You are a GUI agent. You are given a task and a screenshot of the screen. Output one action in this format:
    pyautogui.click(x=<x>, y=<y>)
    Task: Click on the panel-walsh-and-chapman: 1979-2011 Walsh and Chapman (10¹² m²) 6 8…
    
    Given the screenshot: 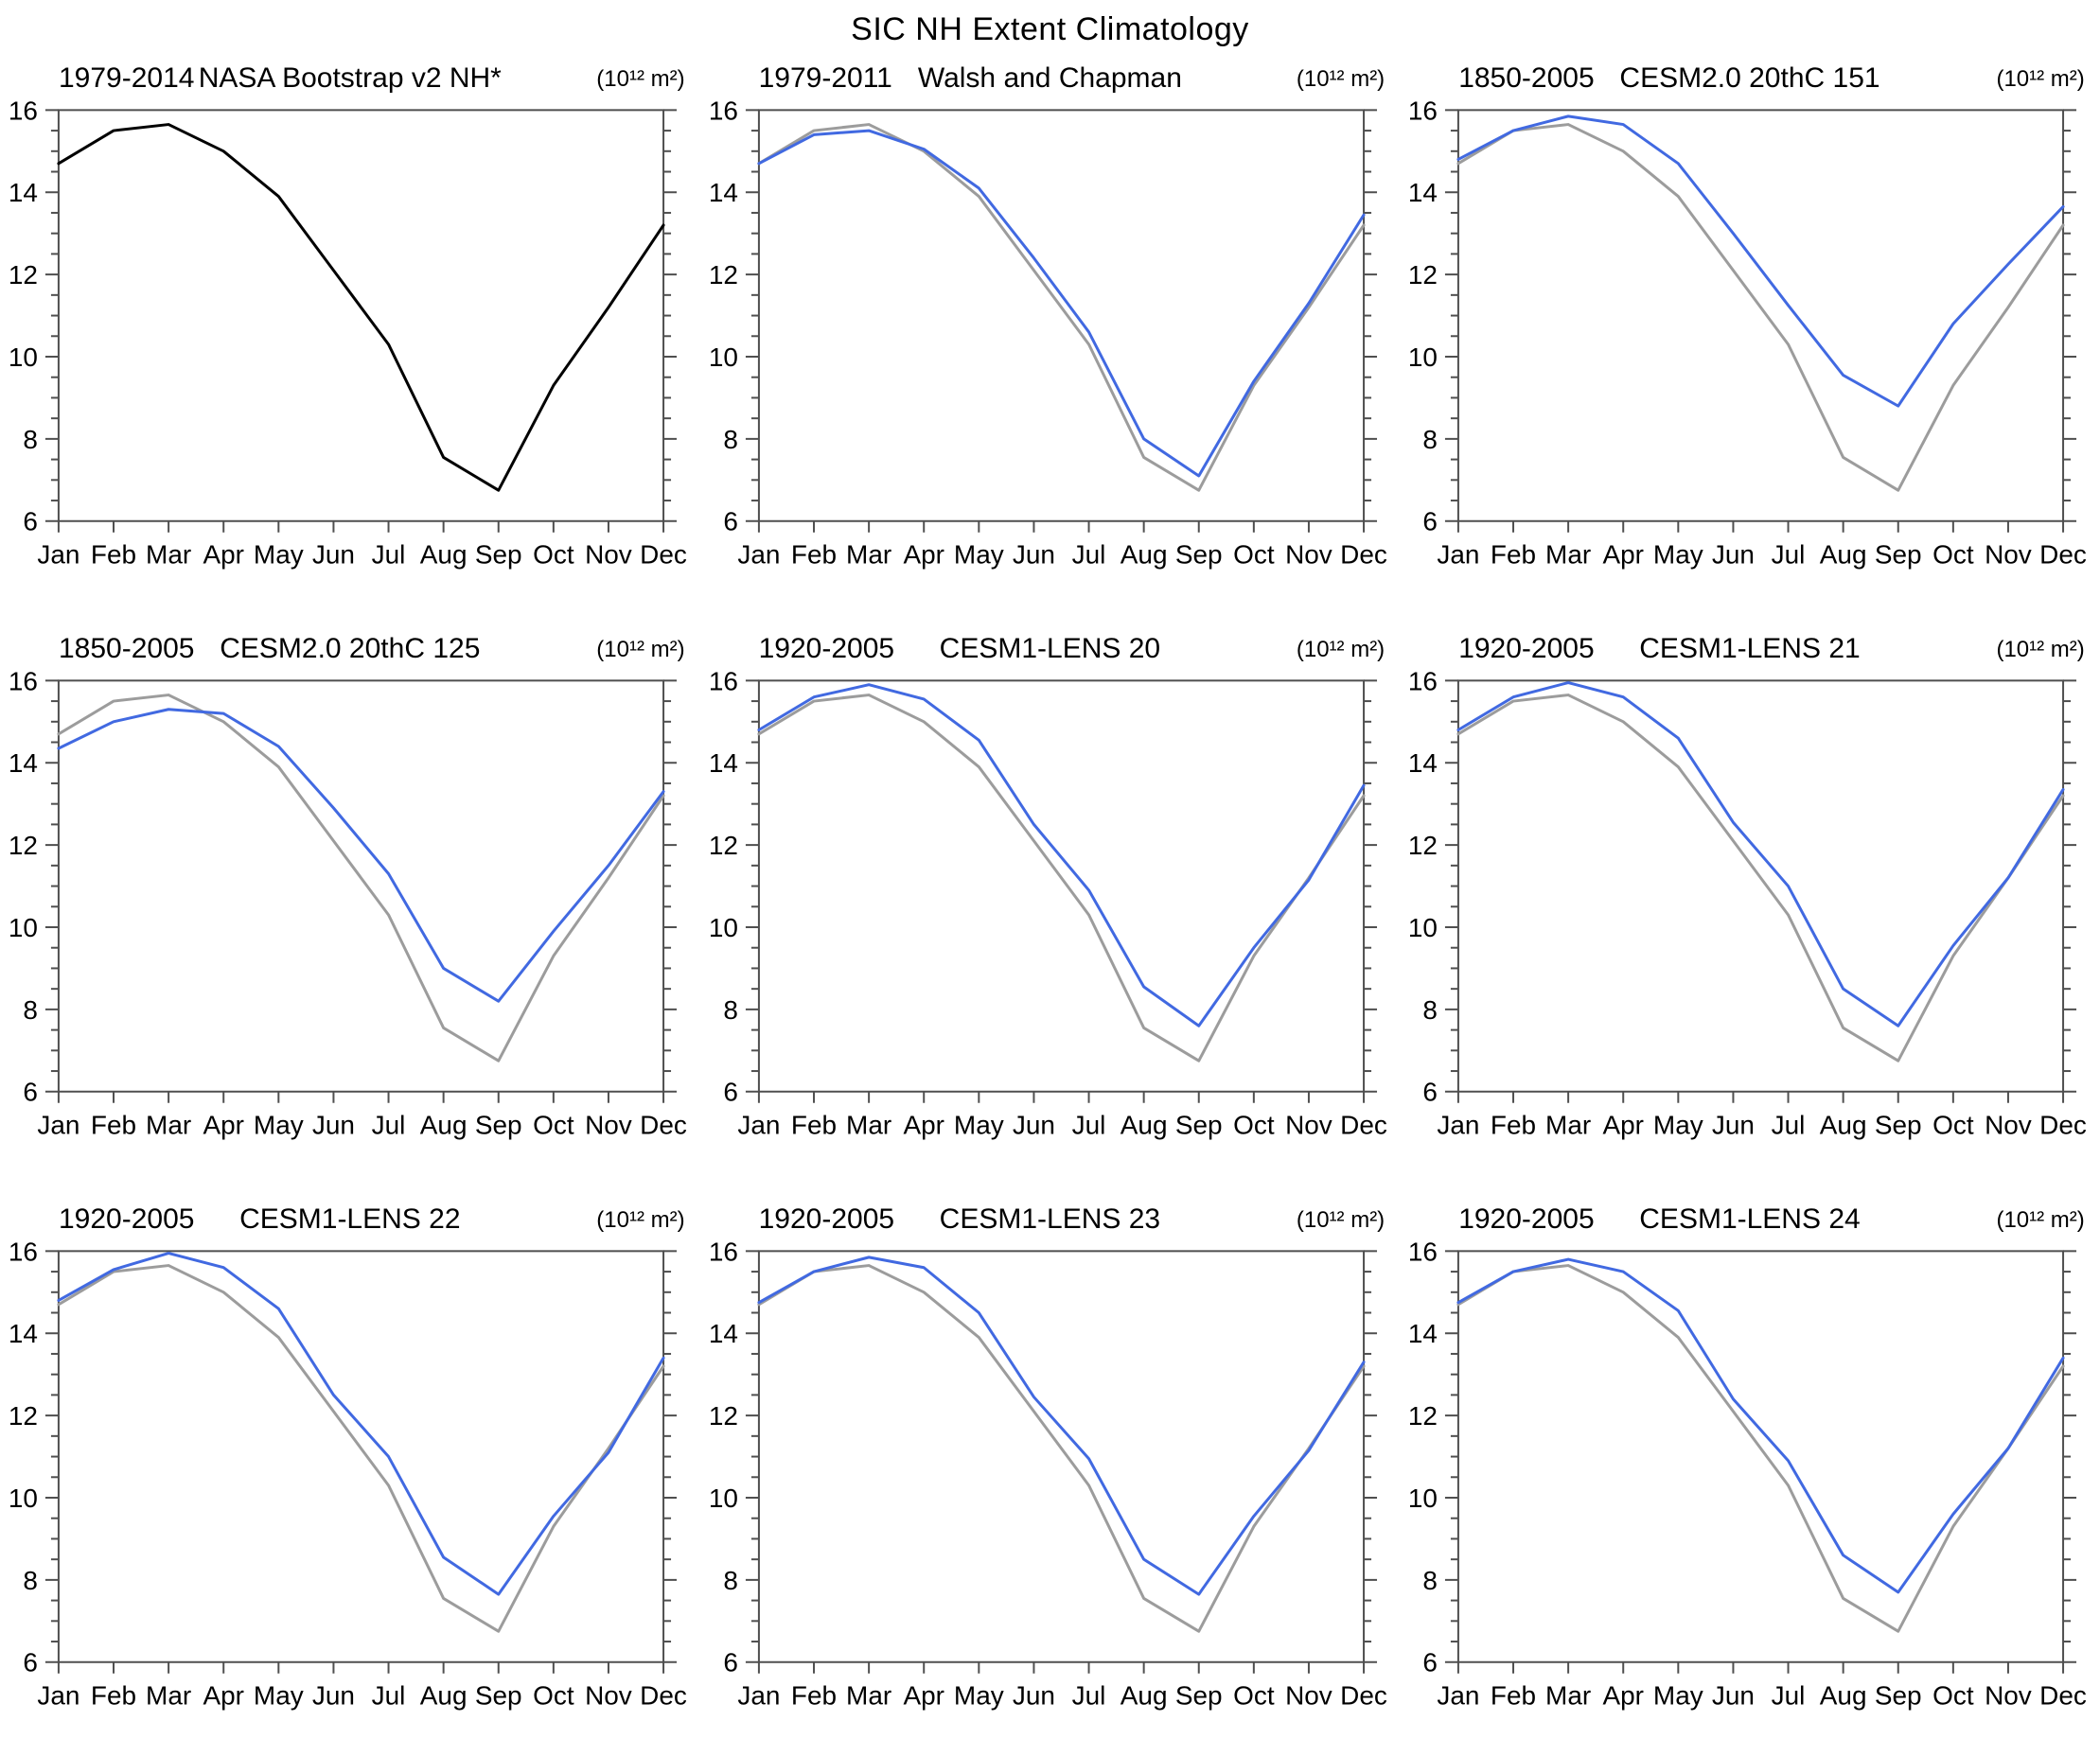 What is the action you would take?
    pyautogui.click(x=1050, y=334)
    